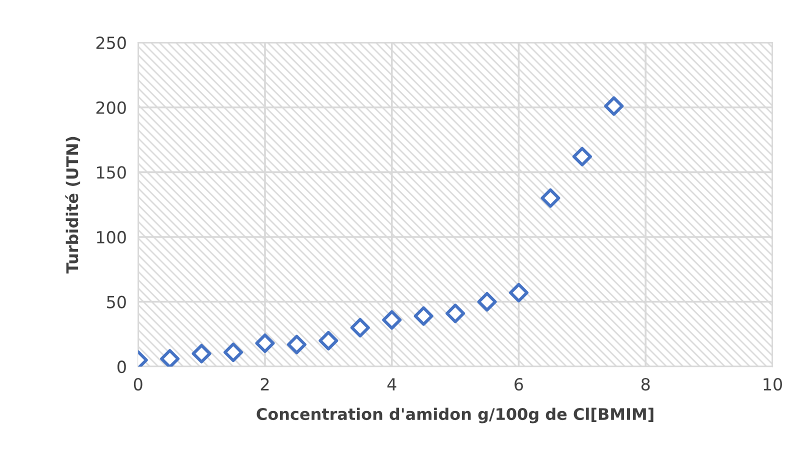 The width and height of the screenshot is (803, 473). I want to click on y-tick-label: 50, so click(116, 302).